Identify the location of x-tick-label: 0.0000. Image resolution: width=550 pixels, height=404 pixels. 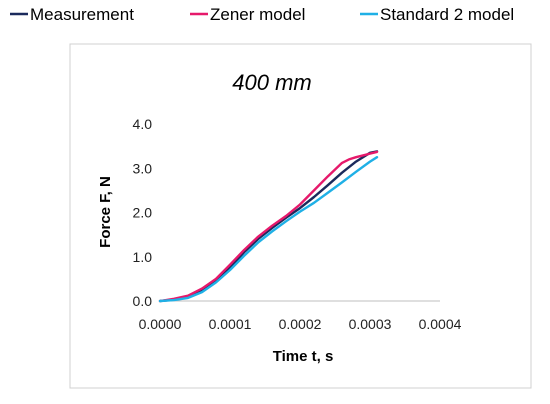
(160, 324).